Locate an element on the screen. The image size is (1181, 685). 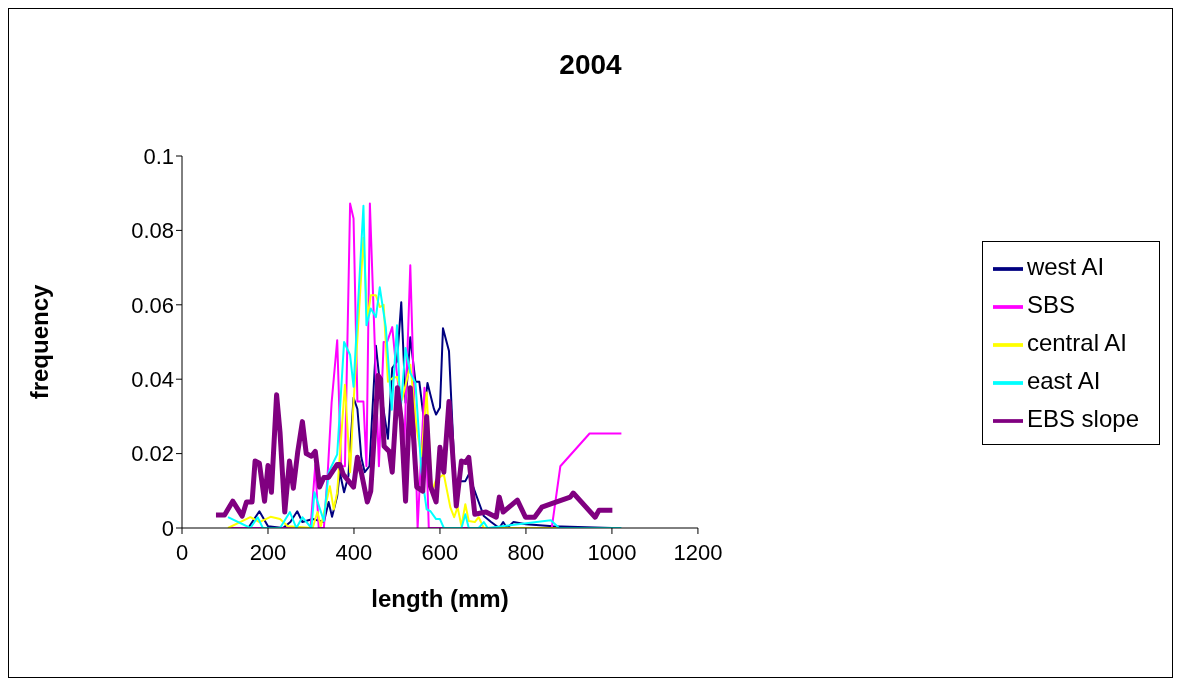
x-tick-label: 600 is located at coordinates (440, 552).